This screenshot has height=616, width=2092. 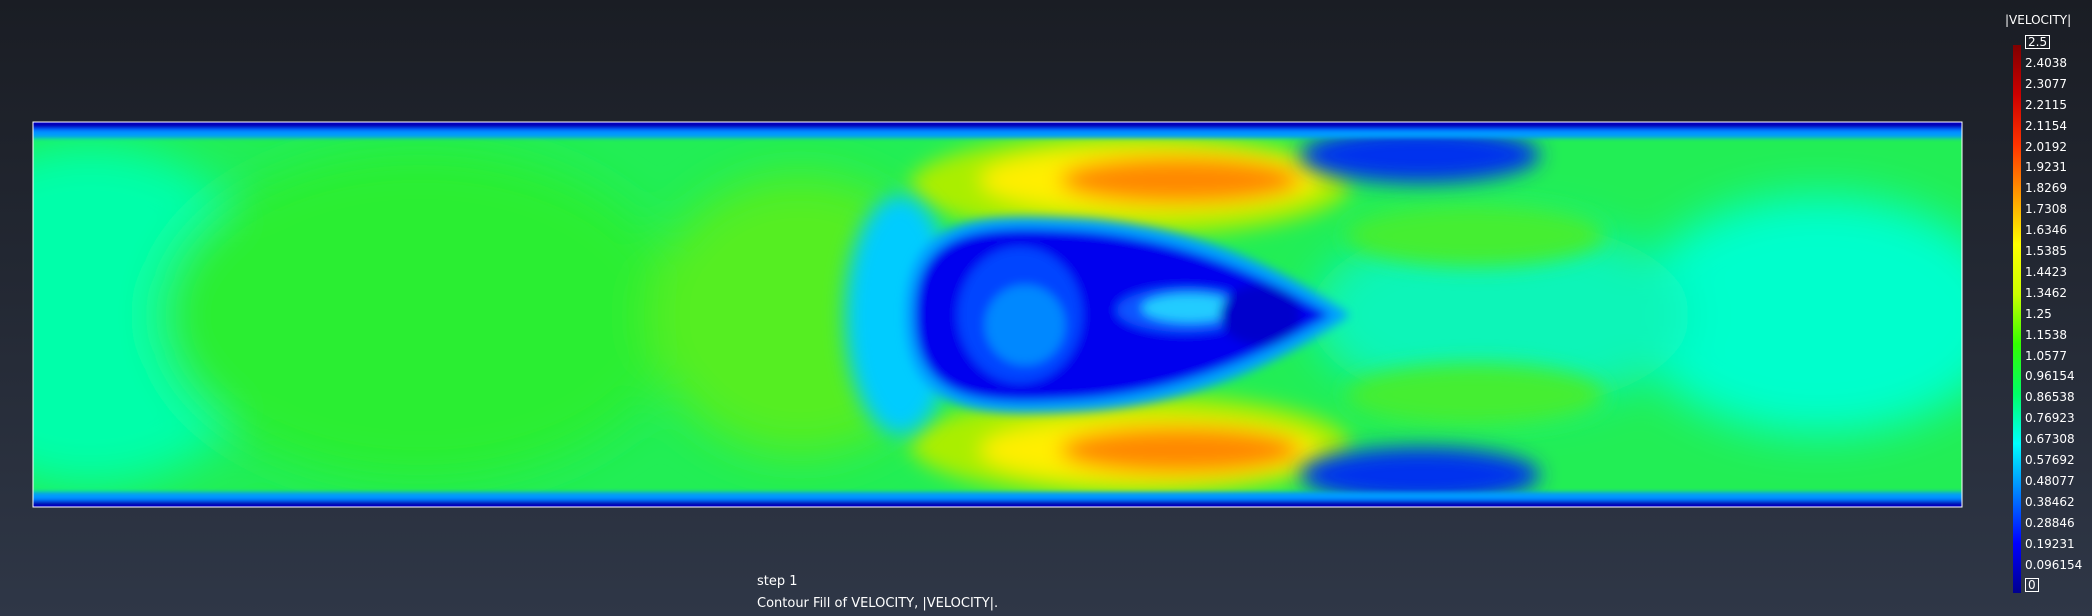 What do you see at coordinates (2038, 42) in the screenshot?
I see `legend-tick-label: 2.5` at bounding box center [2038, 42].